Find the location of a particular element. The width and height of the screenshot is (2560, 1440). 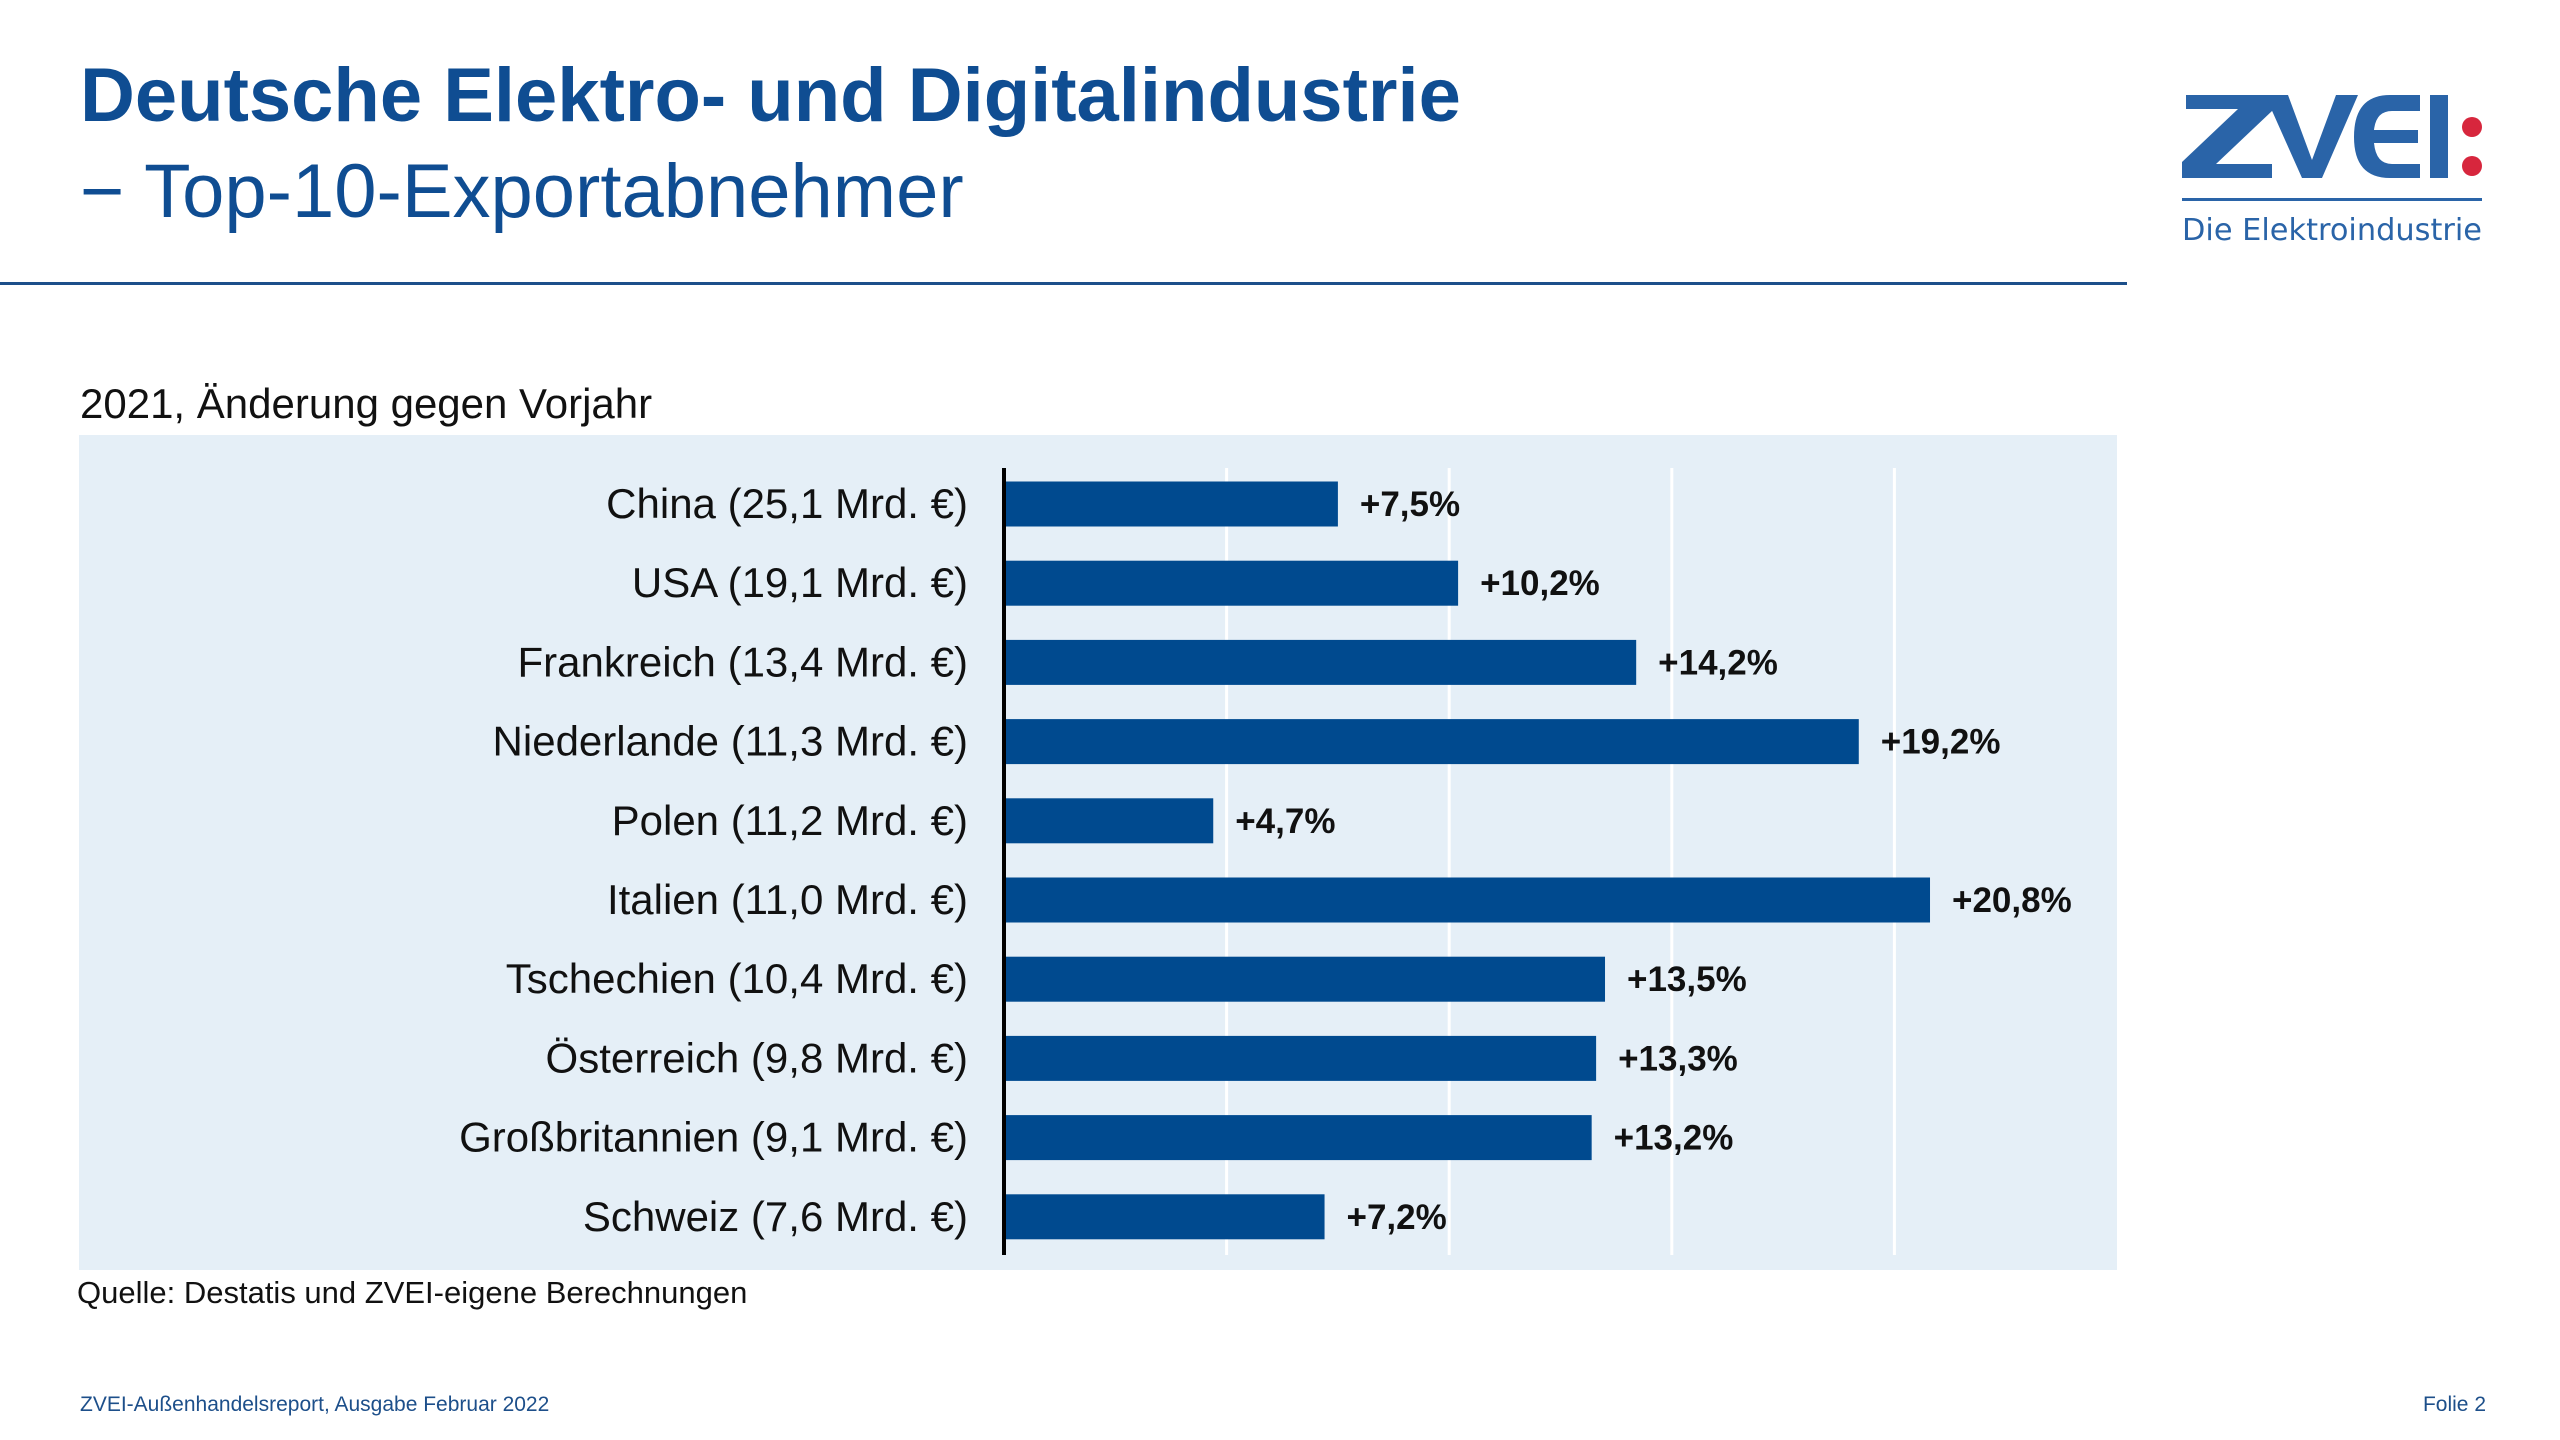

category-label: Großbritannien (9,1 Mrd. €) is located at coordinates (713, 1137).